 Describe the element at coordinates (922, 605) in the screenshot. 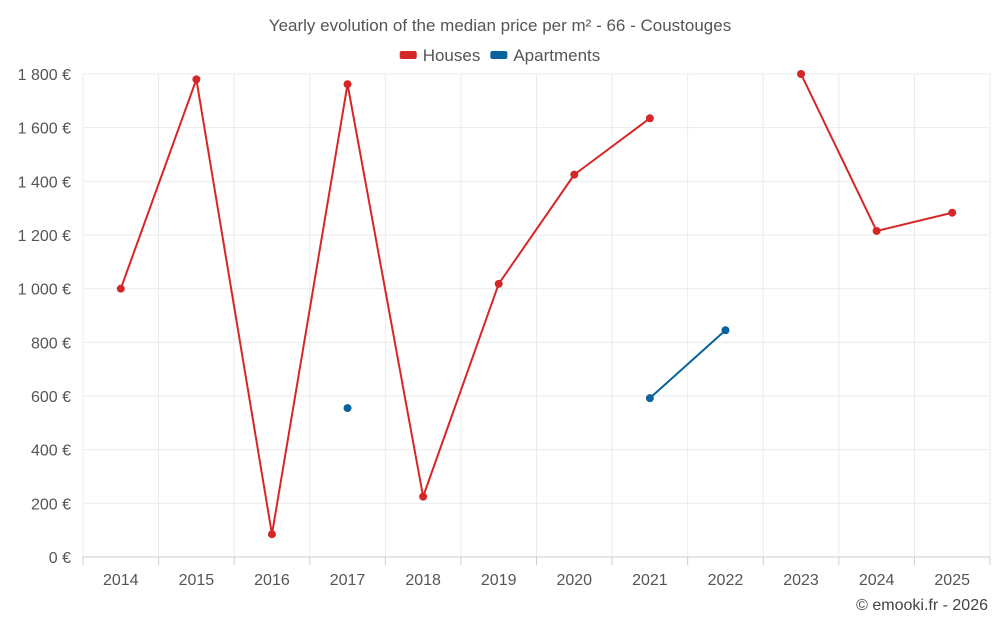

I see `credit-text: © emooki.fr - 2026` at that location.